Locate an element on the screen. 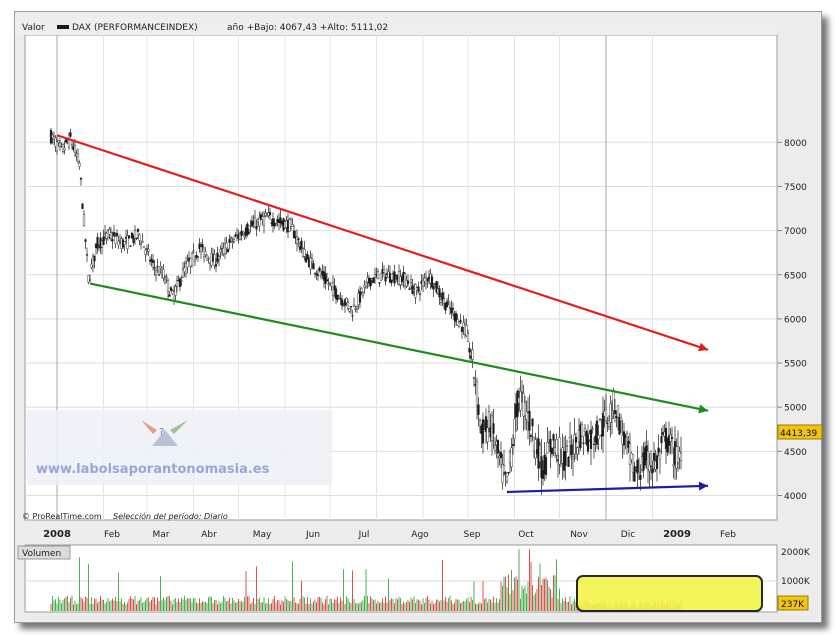 This screenshot has width=835, height=635. trendline-arrow-icon is located at coordinates (703, 409).